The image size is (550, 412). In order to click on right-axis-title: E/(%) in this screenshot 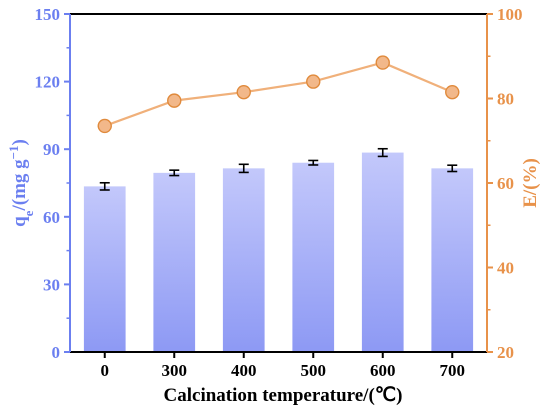, I will do `click(530, 183)`.